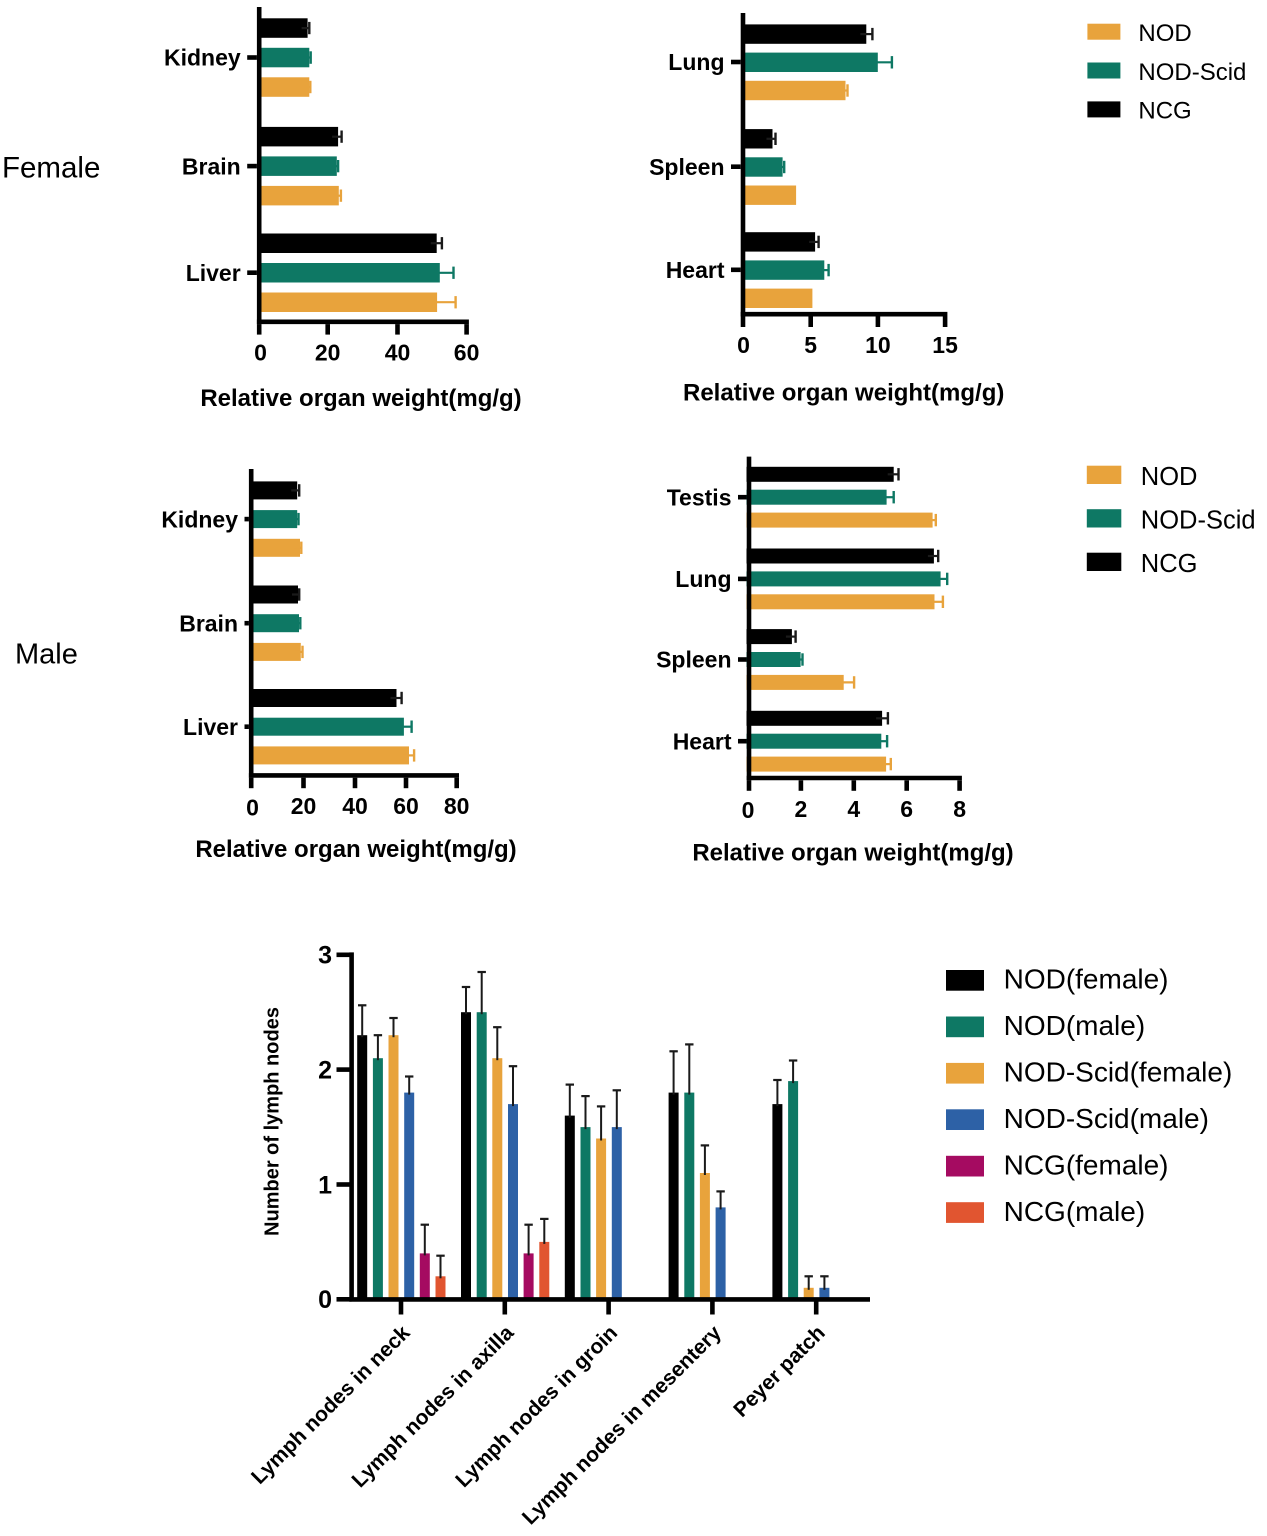  I want to click on svg-text: Number of lymph nodes, so click(273, 1121).